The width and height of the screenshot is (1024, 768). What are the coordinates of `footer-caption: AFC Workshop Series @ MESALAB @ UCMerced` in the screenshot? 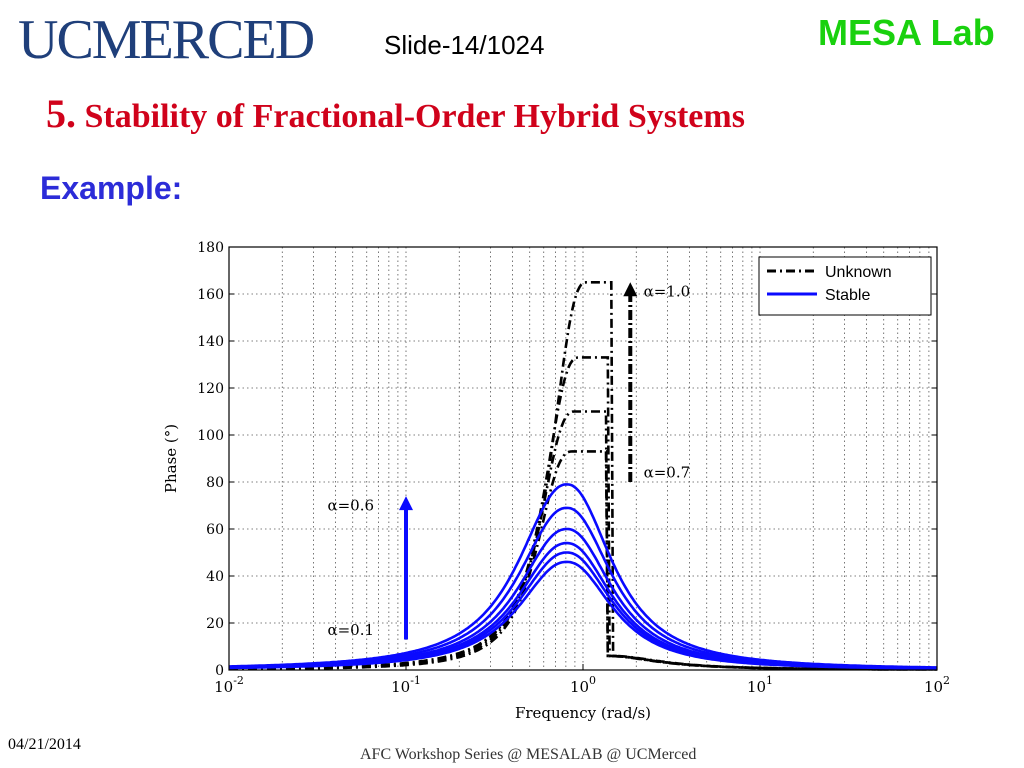 It's located at (528, 754).